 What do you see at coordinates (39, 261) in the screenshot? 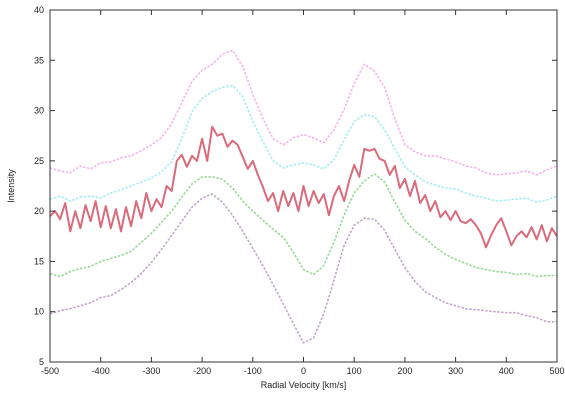
I see `y-tick-label: 15` at bounding box center [39, 261].